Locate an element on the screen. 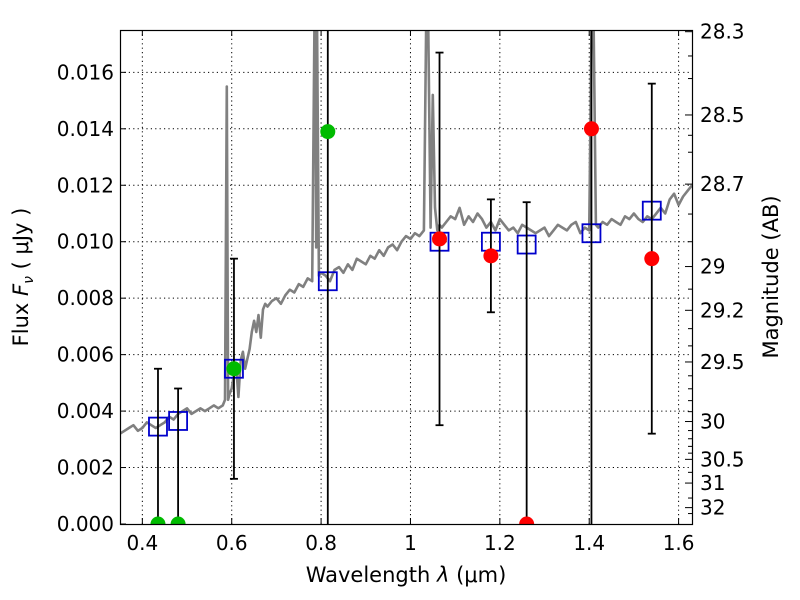  x-axis-label: Wavelength λ (μm) is located at coordinates (406, 575).